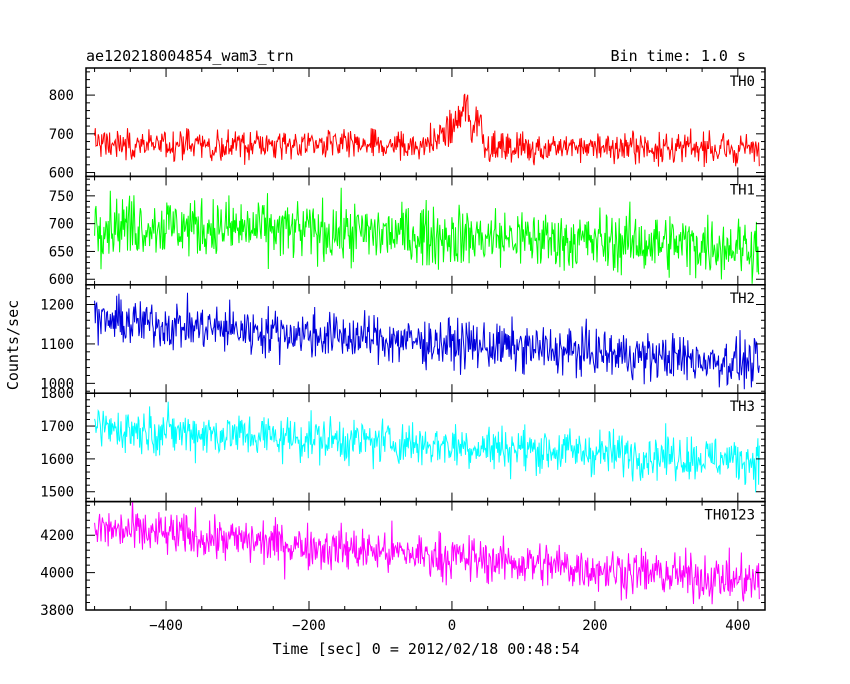  I want to click on y-tick-label: 1100, so click(57, 345).